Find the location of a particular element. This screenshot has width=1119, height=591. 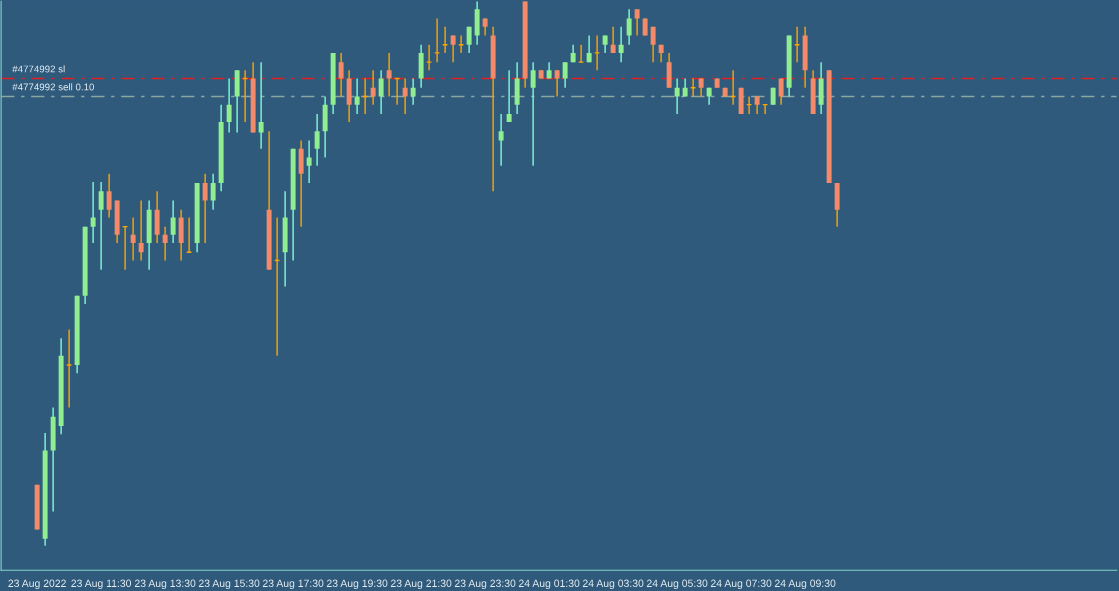

x-tick-label: 24 Aug 01:30 is located at coordinates (549, 584).